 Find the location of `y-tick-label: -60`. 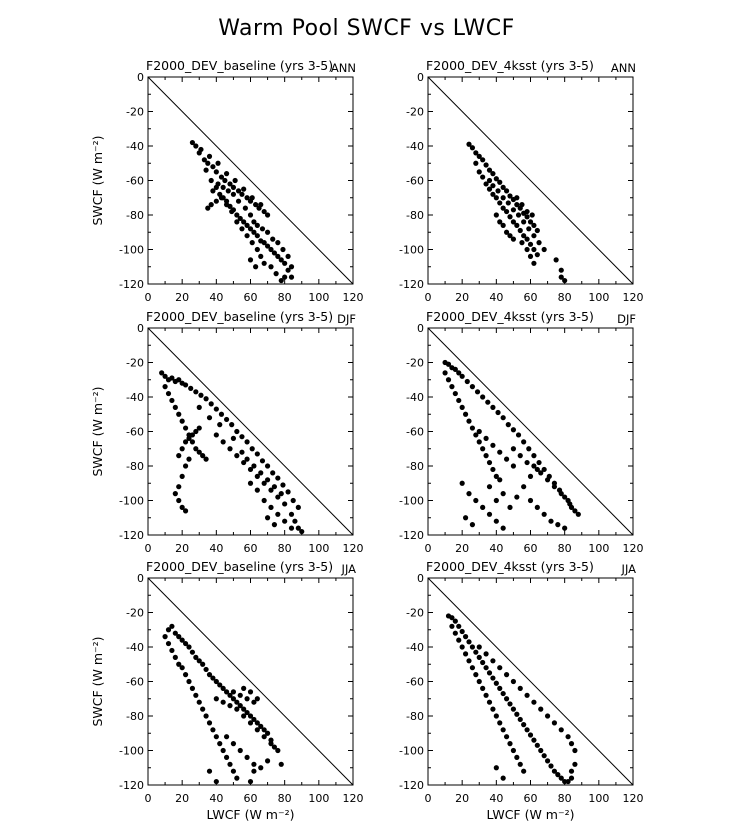

y-tick-label: -60 is located at coordinates (415, 432).